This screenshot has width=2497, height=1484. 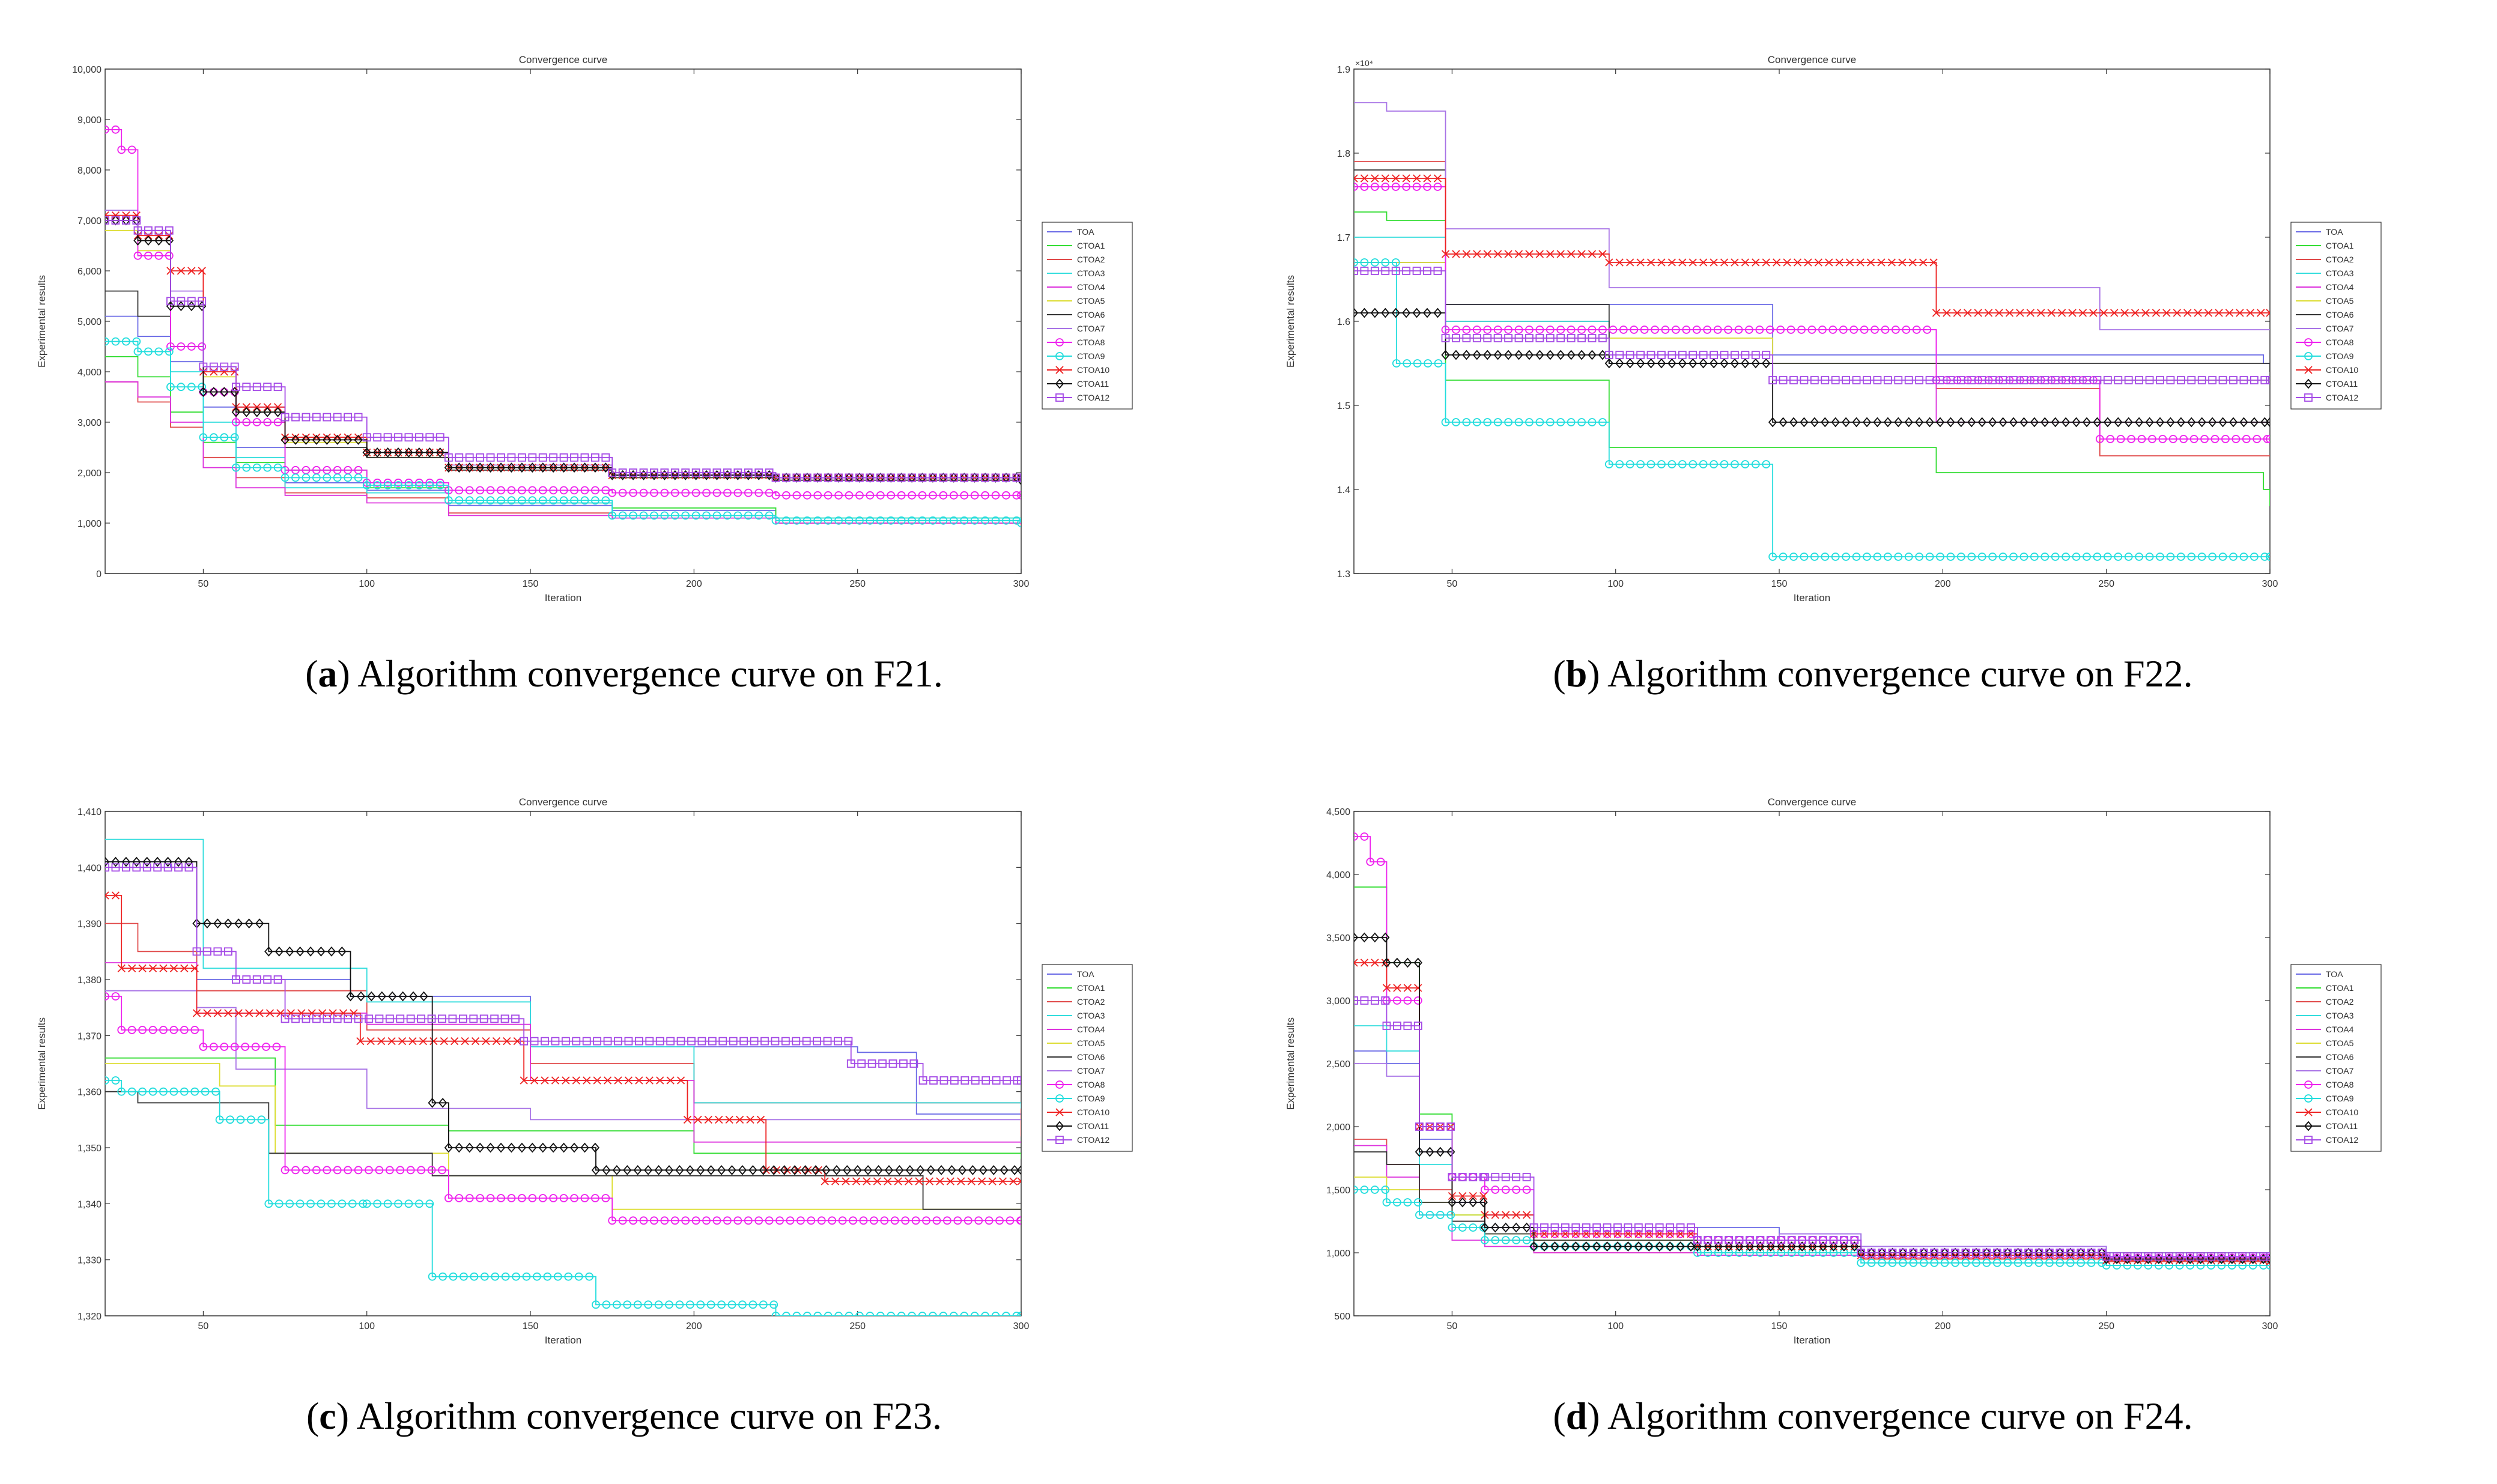 What do you see at coordinates (367, 584) in the screenshot?
I see `x-tick-label: 100` at bounding box center [367, 584].